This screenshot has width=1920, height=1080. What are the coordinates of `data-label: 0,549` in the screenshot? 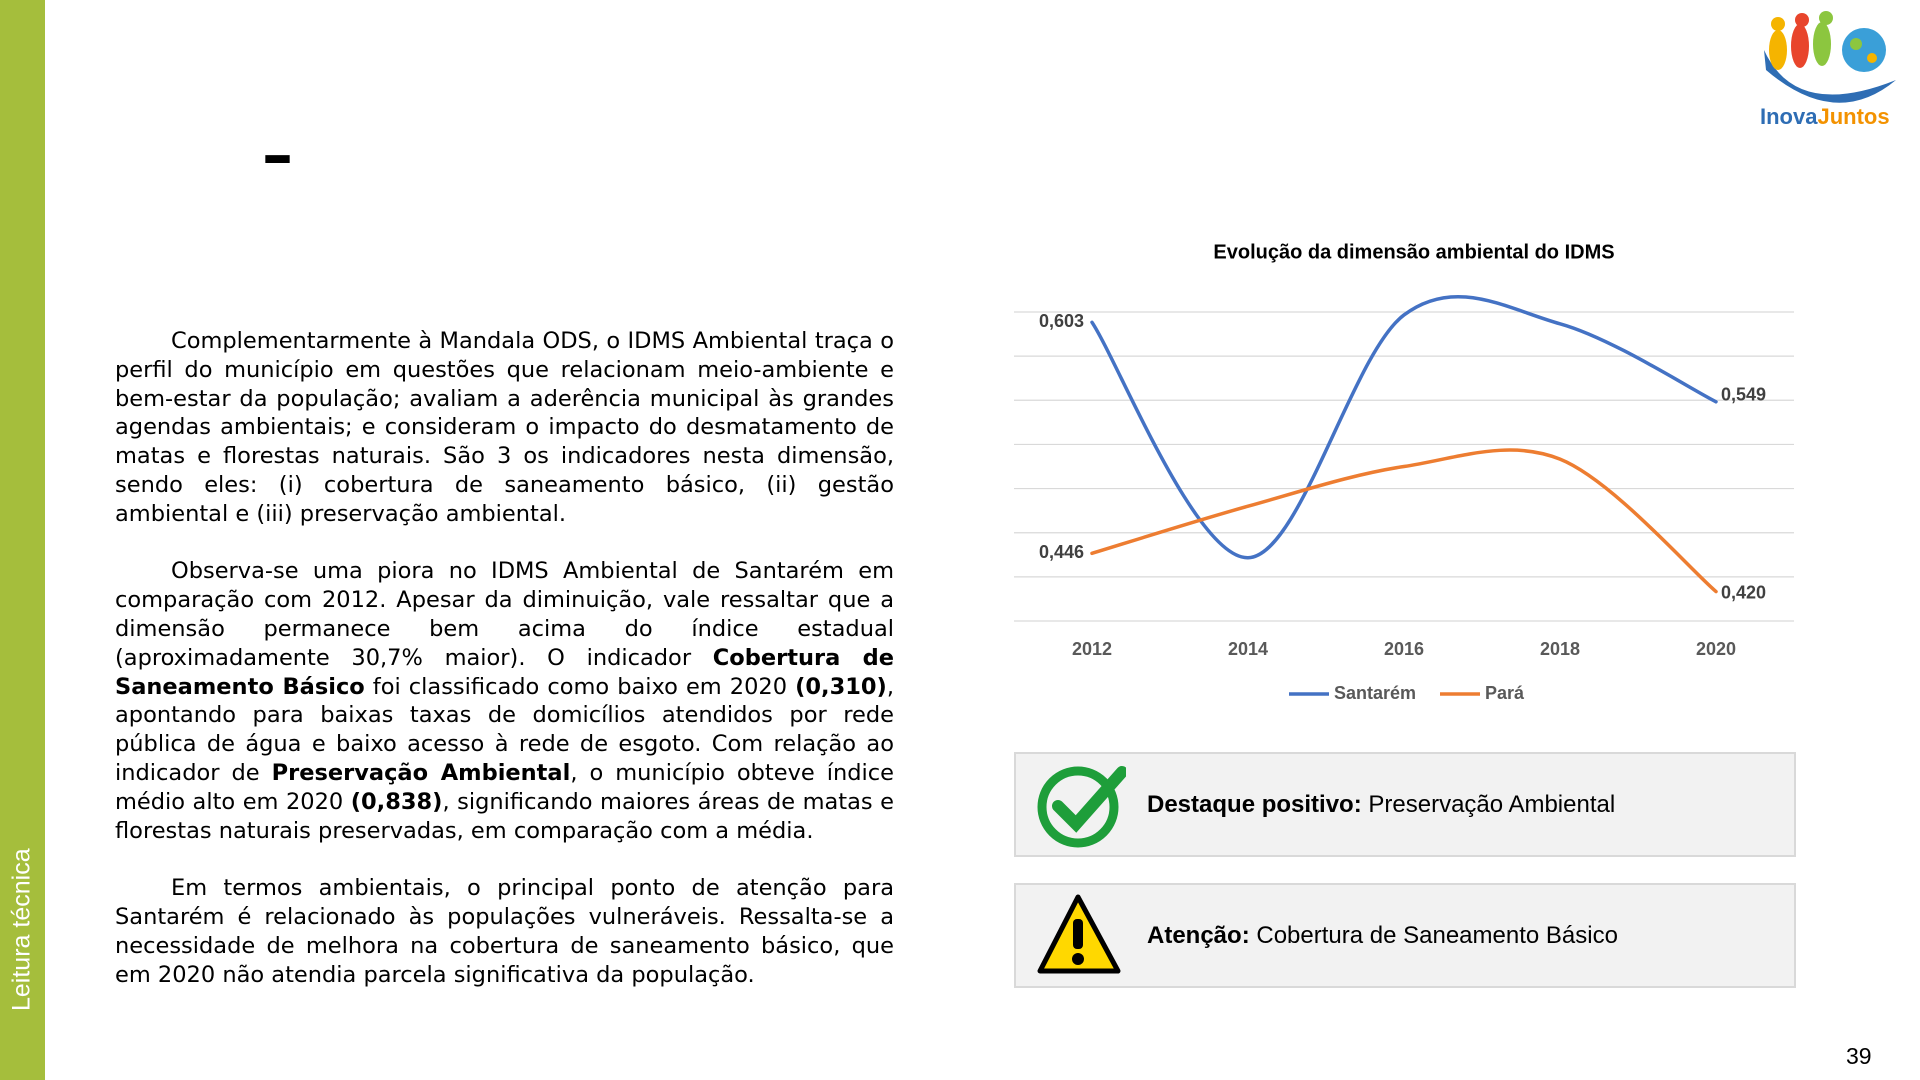 It's located at (1743, 395).